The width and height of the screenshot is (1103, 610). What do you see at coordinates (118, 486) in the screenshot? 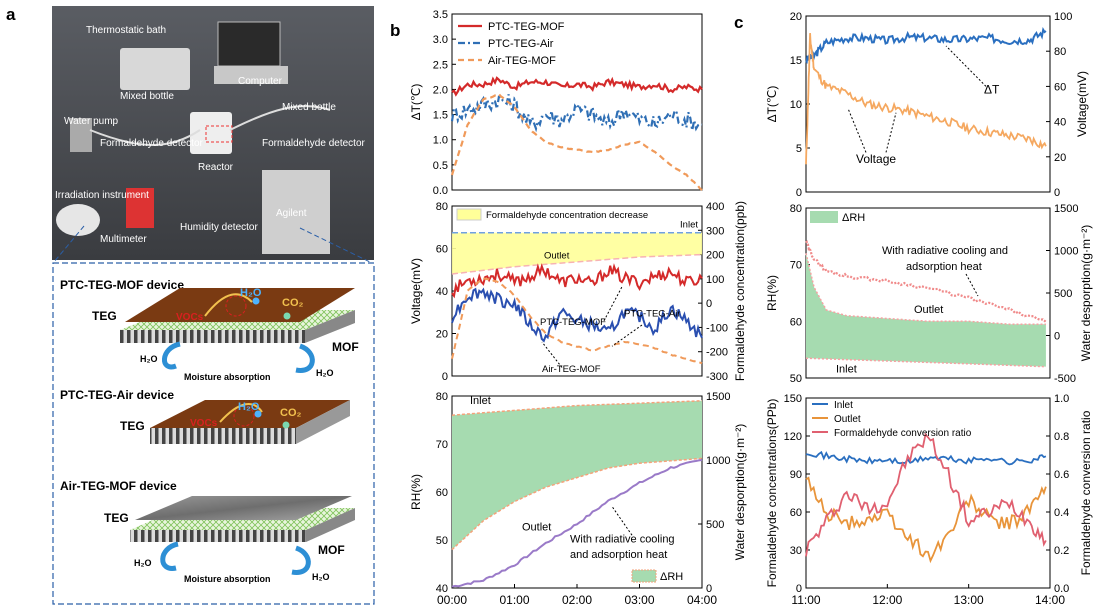
I see `device-title: Air-TEG-MOF device` at bounding box center [118, 486].